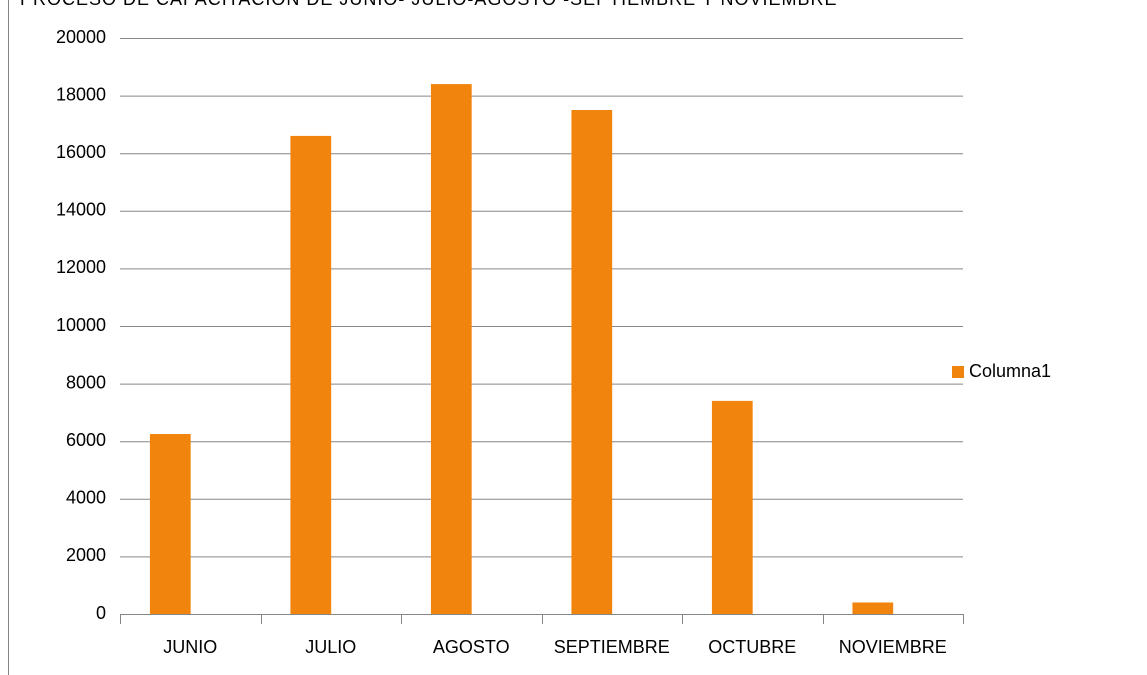 This screenshot has width=1147, height=675. Describe the element at coordinates (1010, 371) in the screenshot. I see `legend-label: Columna1` at that location.